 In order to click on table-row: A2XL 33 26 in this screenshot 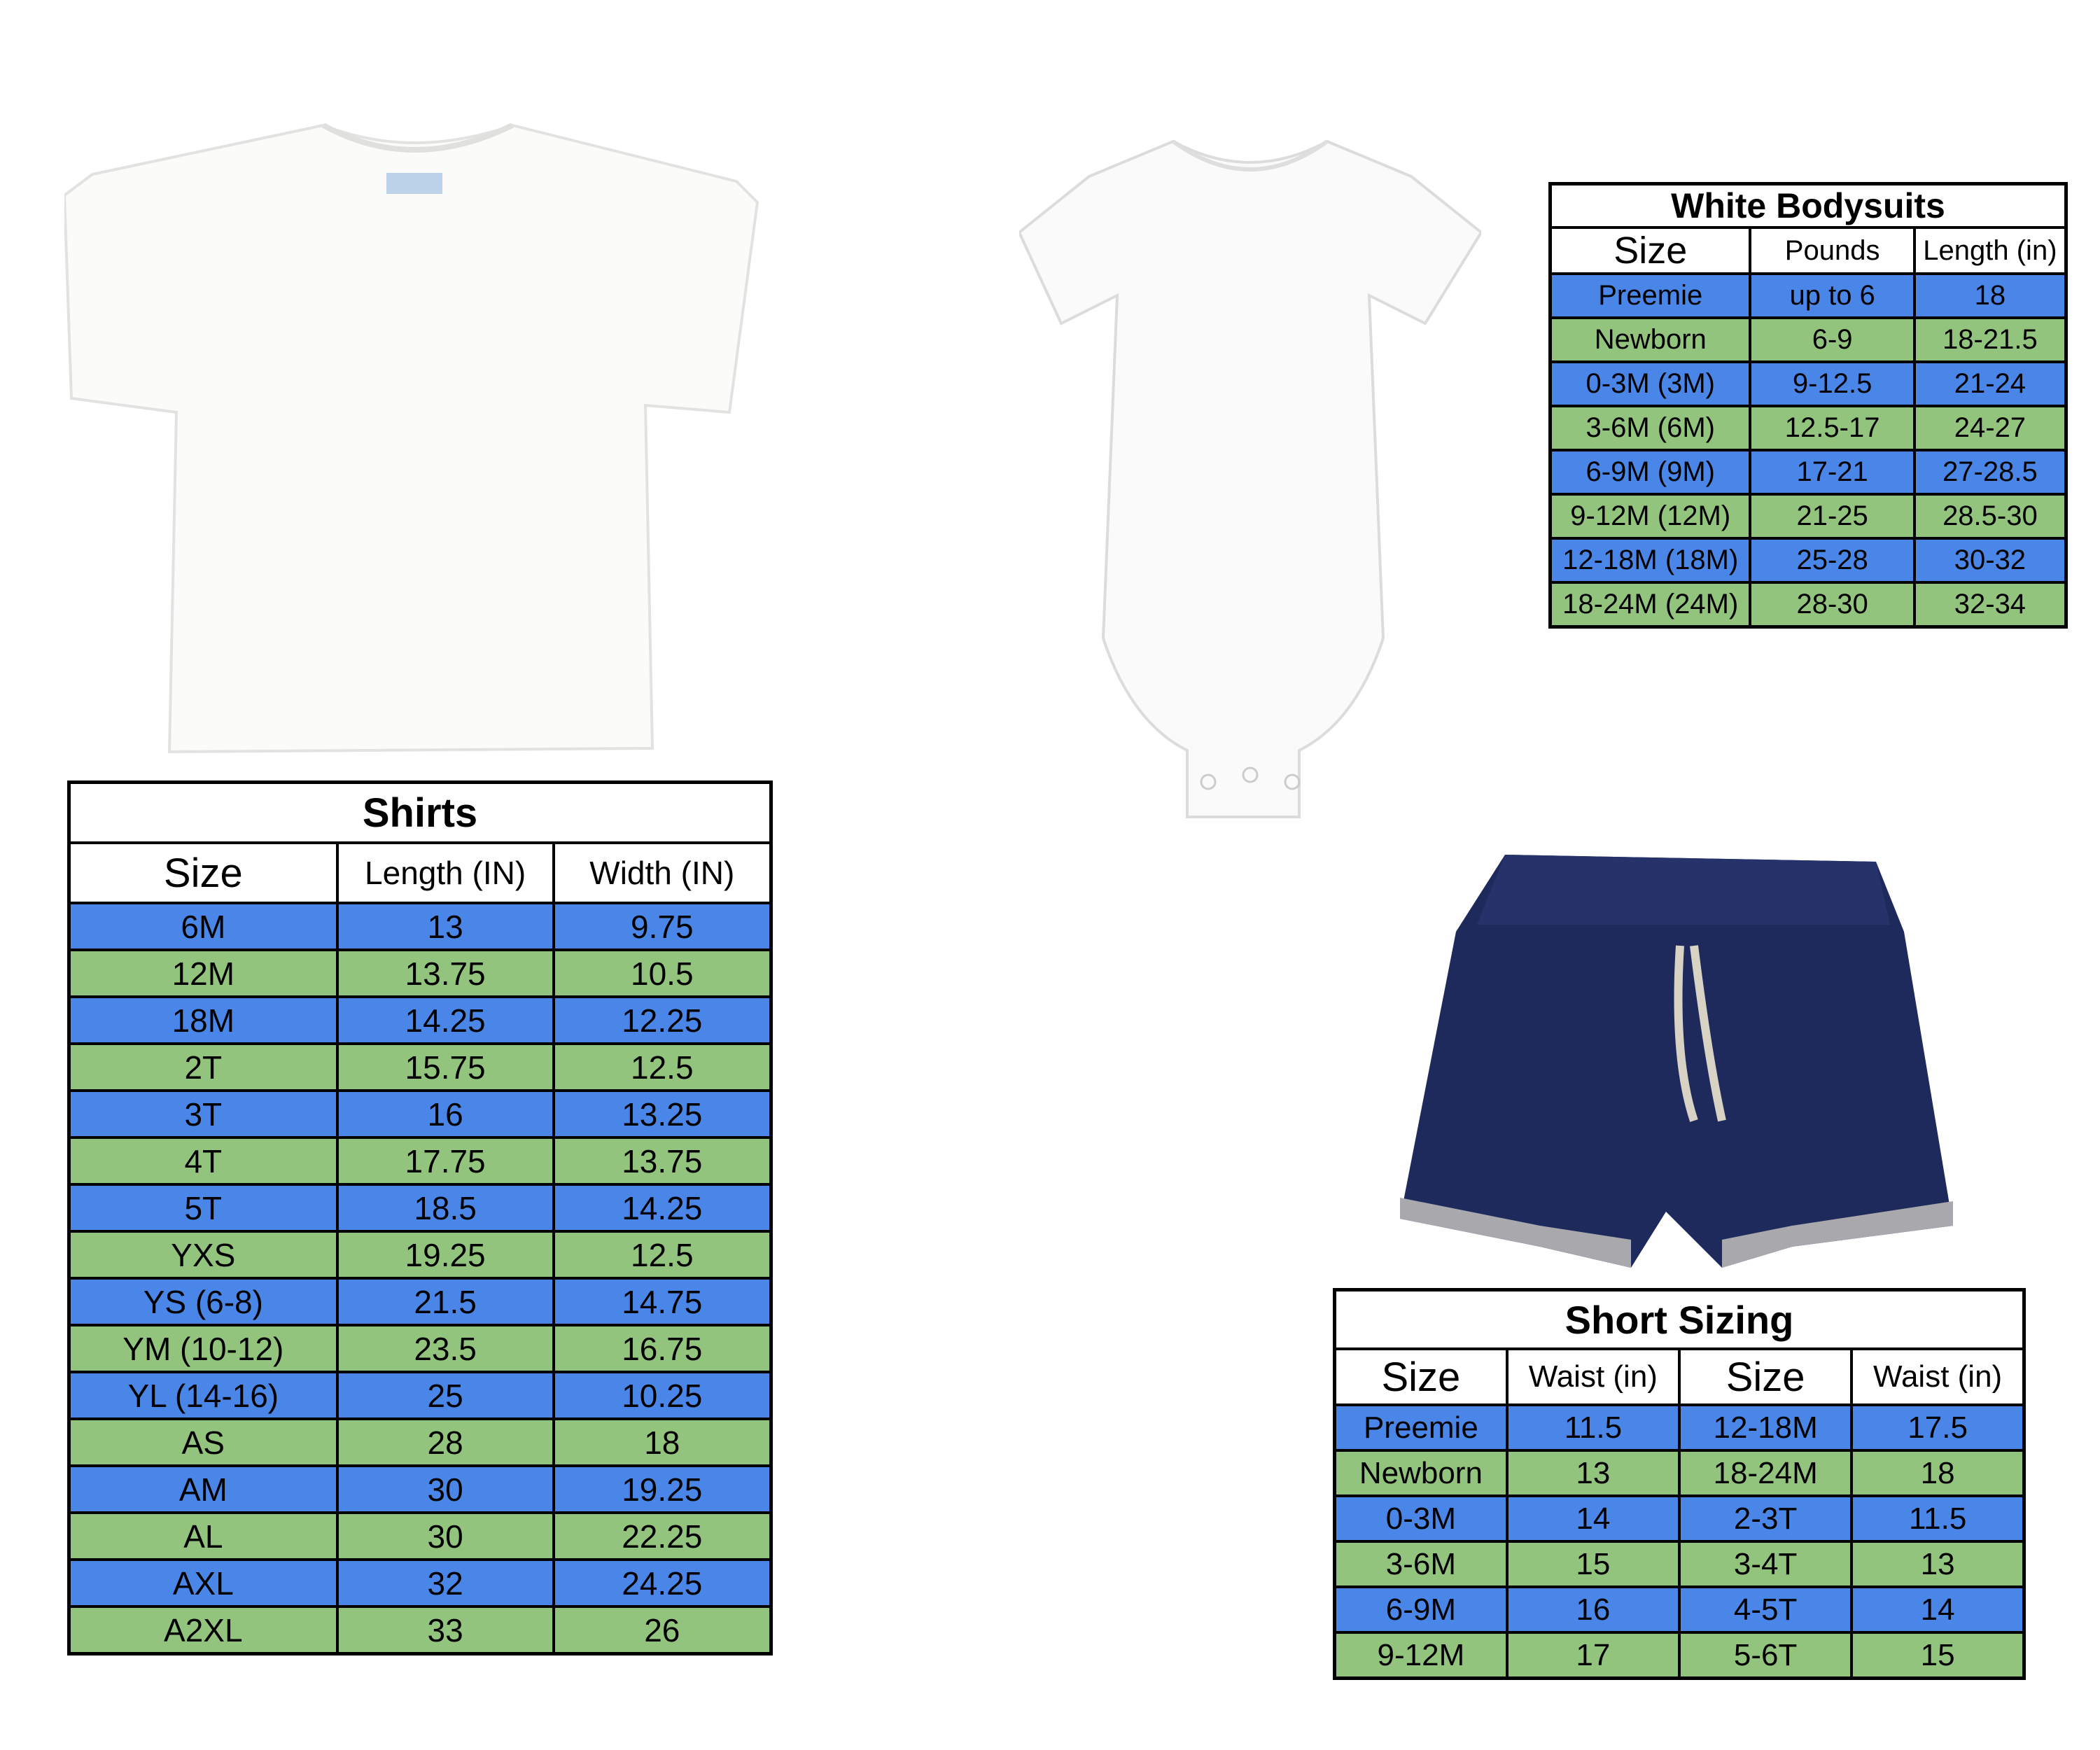, I will do `click(420, 1630)`.